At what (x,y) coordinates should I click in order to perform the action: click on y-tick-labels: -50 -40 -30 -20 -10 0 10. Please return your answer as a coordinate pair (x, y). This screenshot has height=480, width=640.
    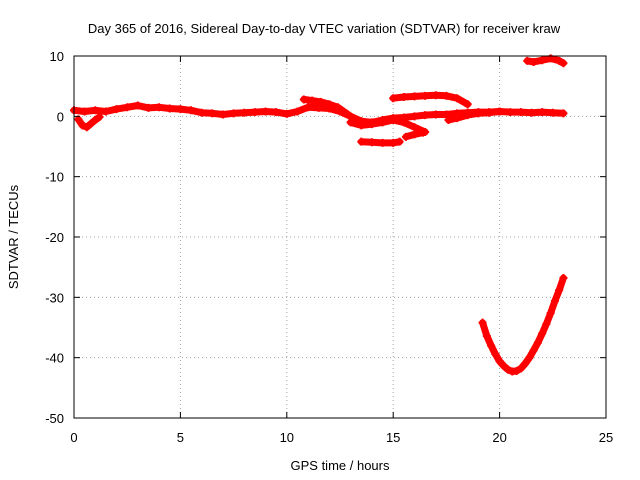
    Looking at the image, I should click on (54, 237).